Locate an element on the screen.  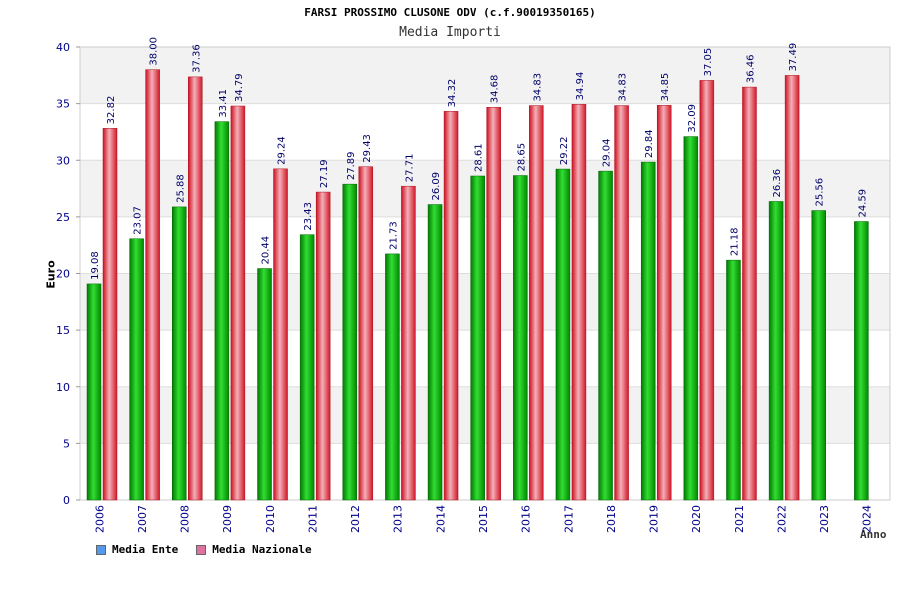
x-tick-label: 2013 is located at coordinates (398, 519).